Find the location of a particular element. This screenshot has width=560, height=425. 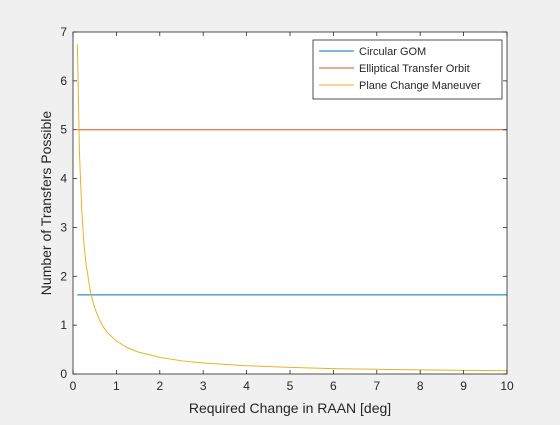

y-tick-label: 6 is located at coordinates (63, 81).